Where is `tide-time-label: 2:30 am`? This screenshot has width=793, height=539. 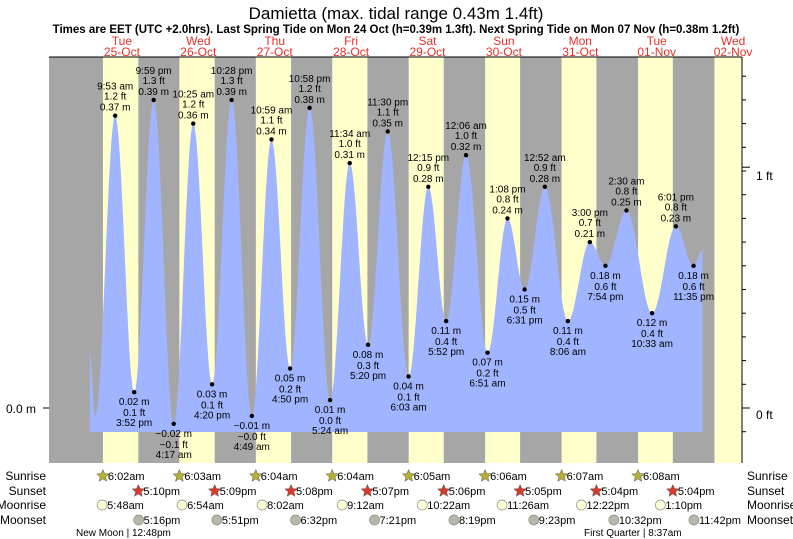
tide-time-label: 2:30 am is located at coordinates (626, 182).